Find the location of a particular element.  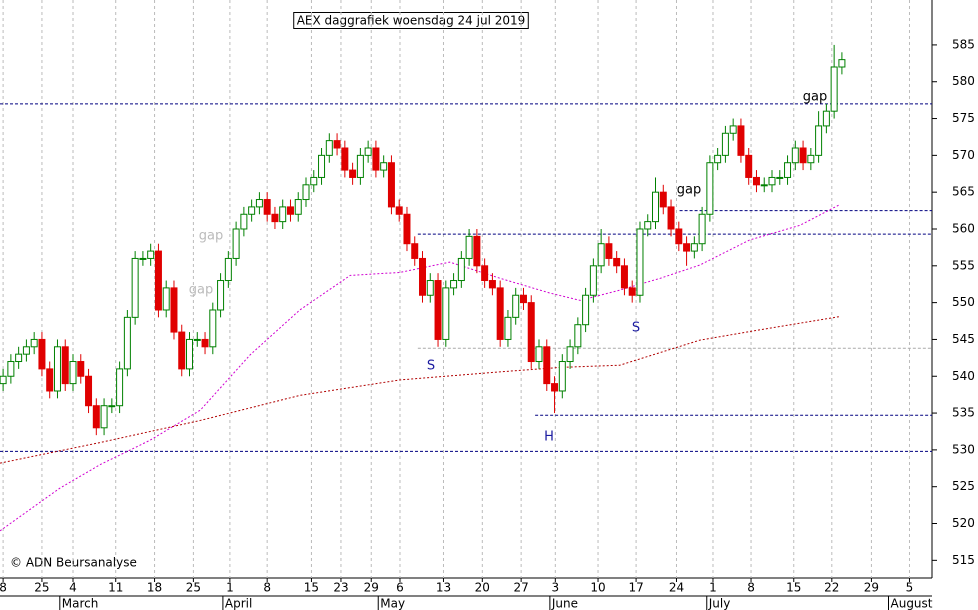

x-tick-label: 23 is located at coordinates (340, 588).